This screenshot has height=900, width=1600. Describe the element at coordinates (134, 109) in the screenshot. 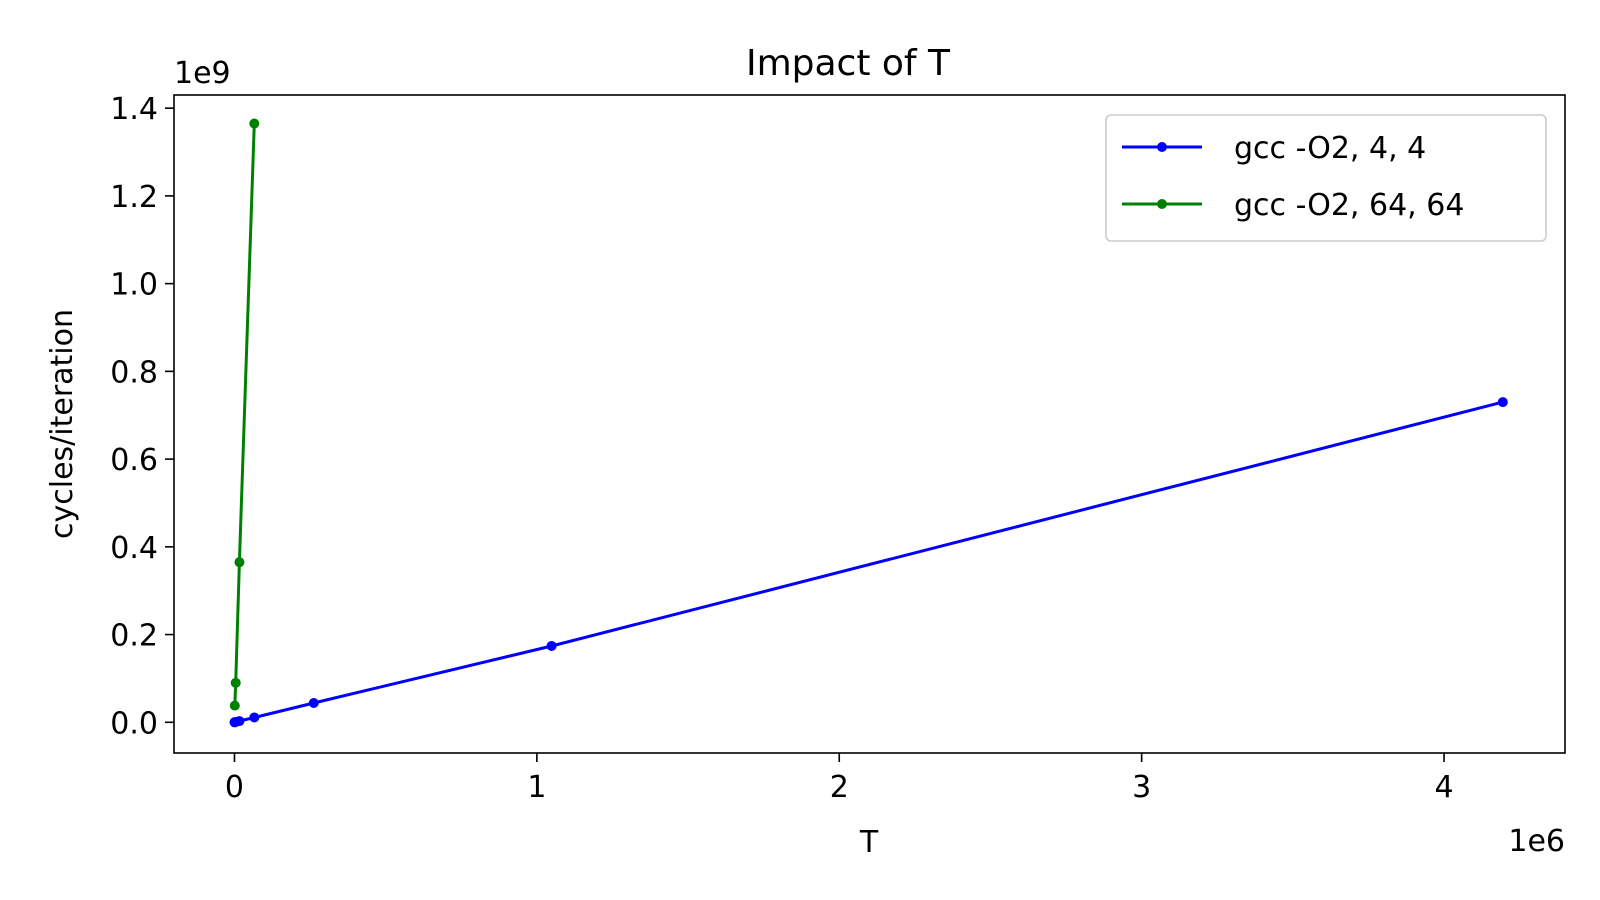

I see `y-tick-label: 1.4` at that location.